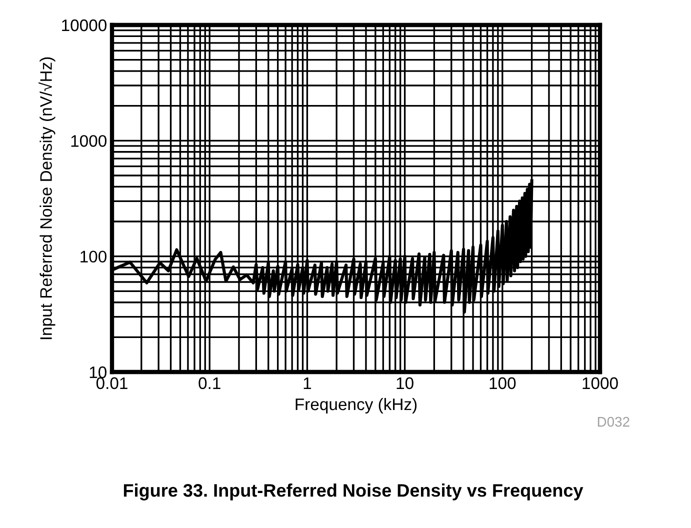 This screenshot has height=528, width=691. Describe the element at coordinates (614, 421) in the screenshot. I see `text: D032` at that location.